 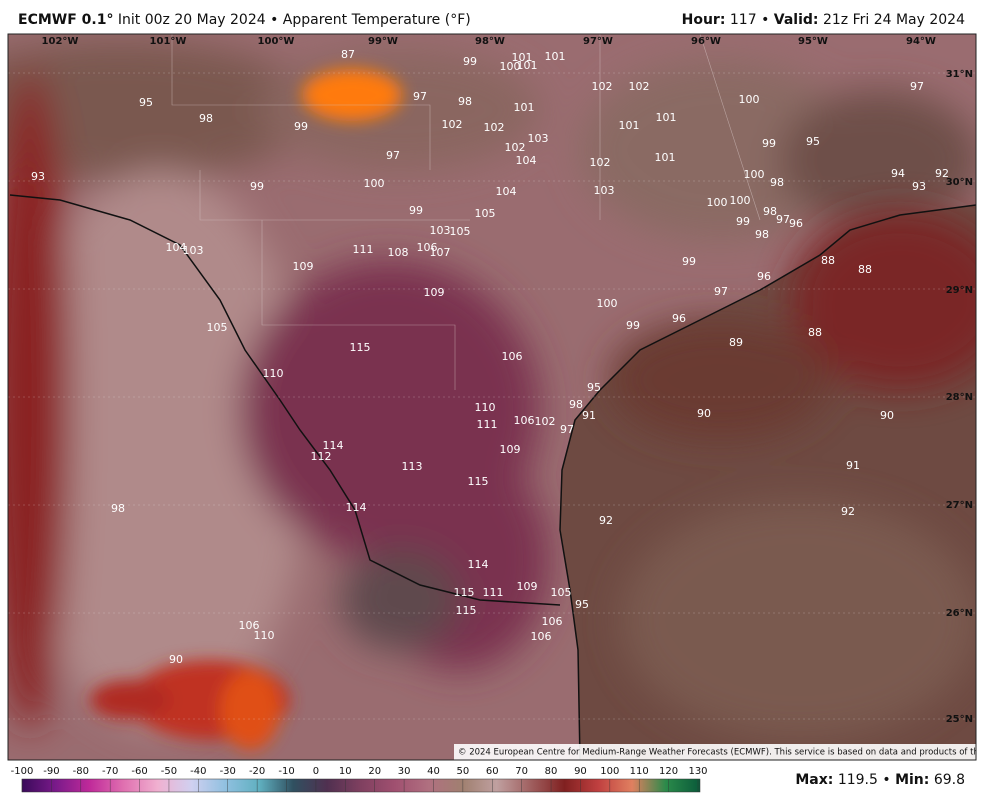 What do you see at coordinates (796, 20) in the screenshot?
I see `valid-label: Valid:` at bounding box center [796, 20].